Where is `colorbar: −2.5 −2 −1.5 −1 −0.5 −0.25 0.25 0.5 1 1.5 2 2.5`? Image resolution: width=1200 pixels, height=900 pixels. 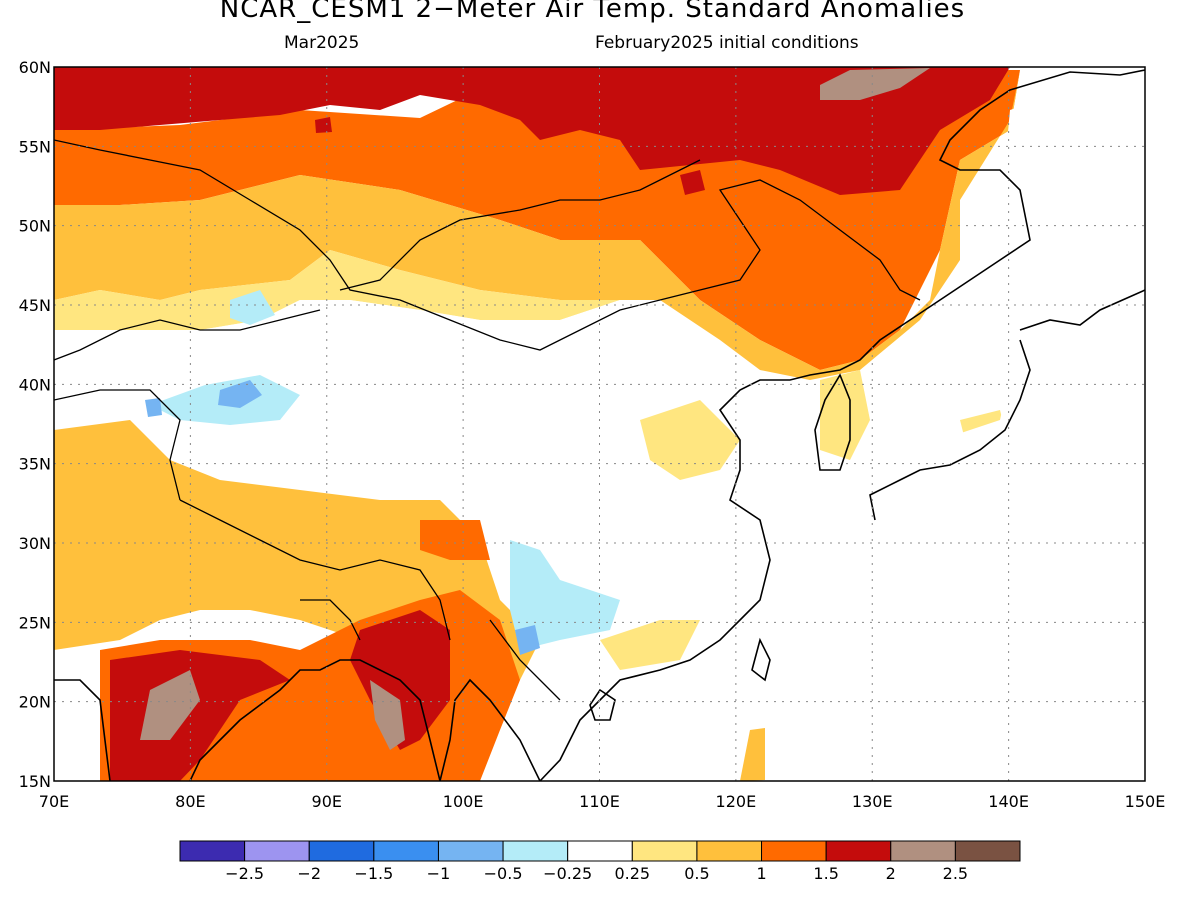
colorbar: −2.5 −2 −1.5 −1 −0.5 −0.25 0.25 0.5 1 1.5 2 2.5 is located at coordinates (600, 861).